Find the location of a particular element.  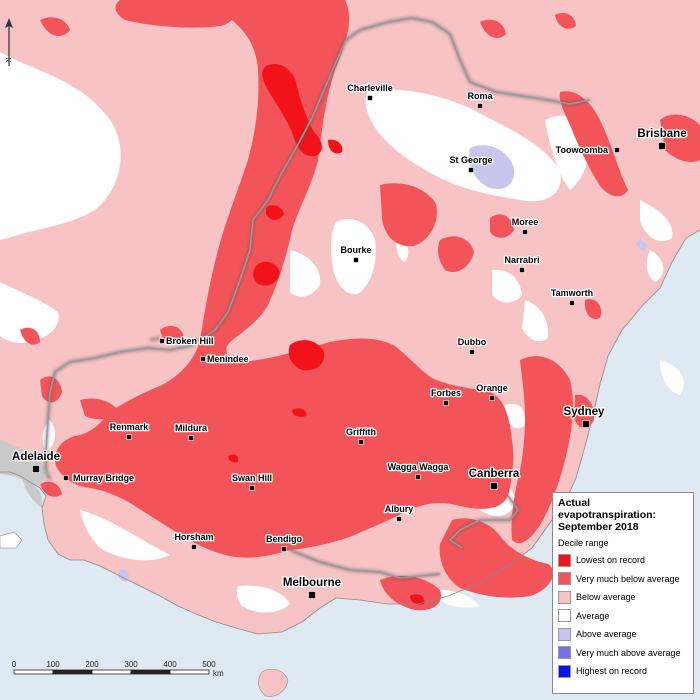

canberra-label: Canberra is located at coordinates (494, 474).